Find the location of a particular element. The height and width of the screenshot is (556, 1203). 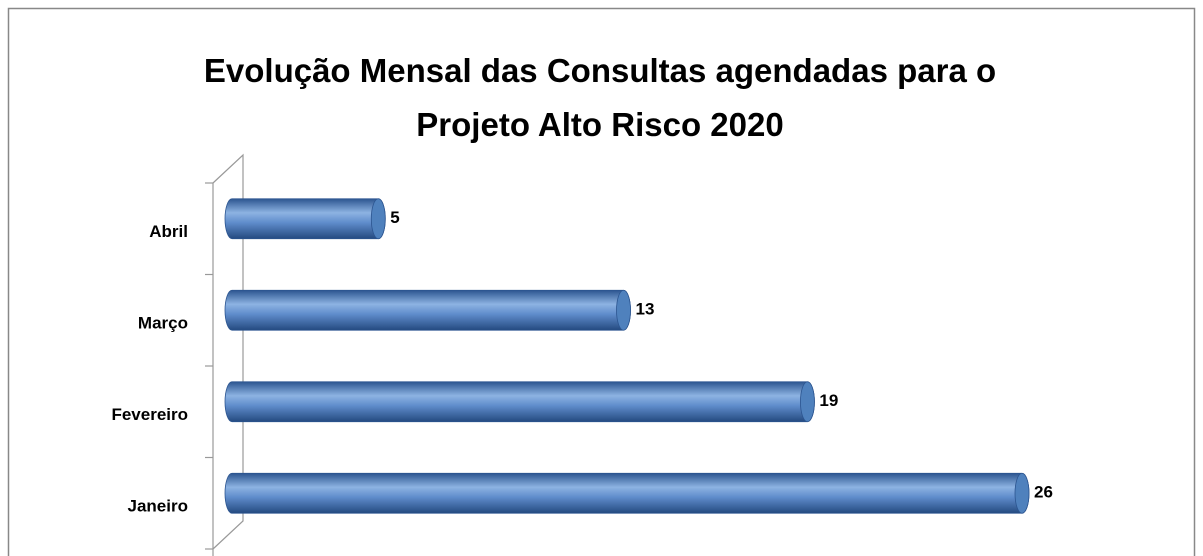

data-label: 13 is located at coordinates (645, 309).